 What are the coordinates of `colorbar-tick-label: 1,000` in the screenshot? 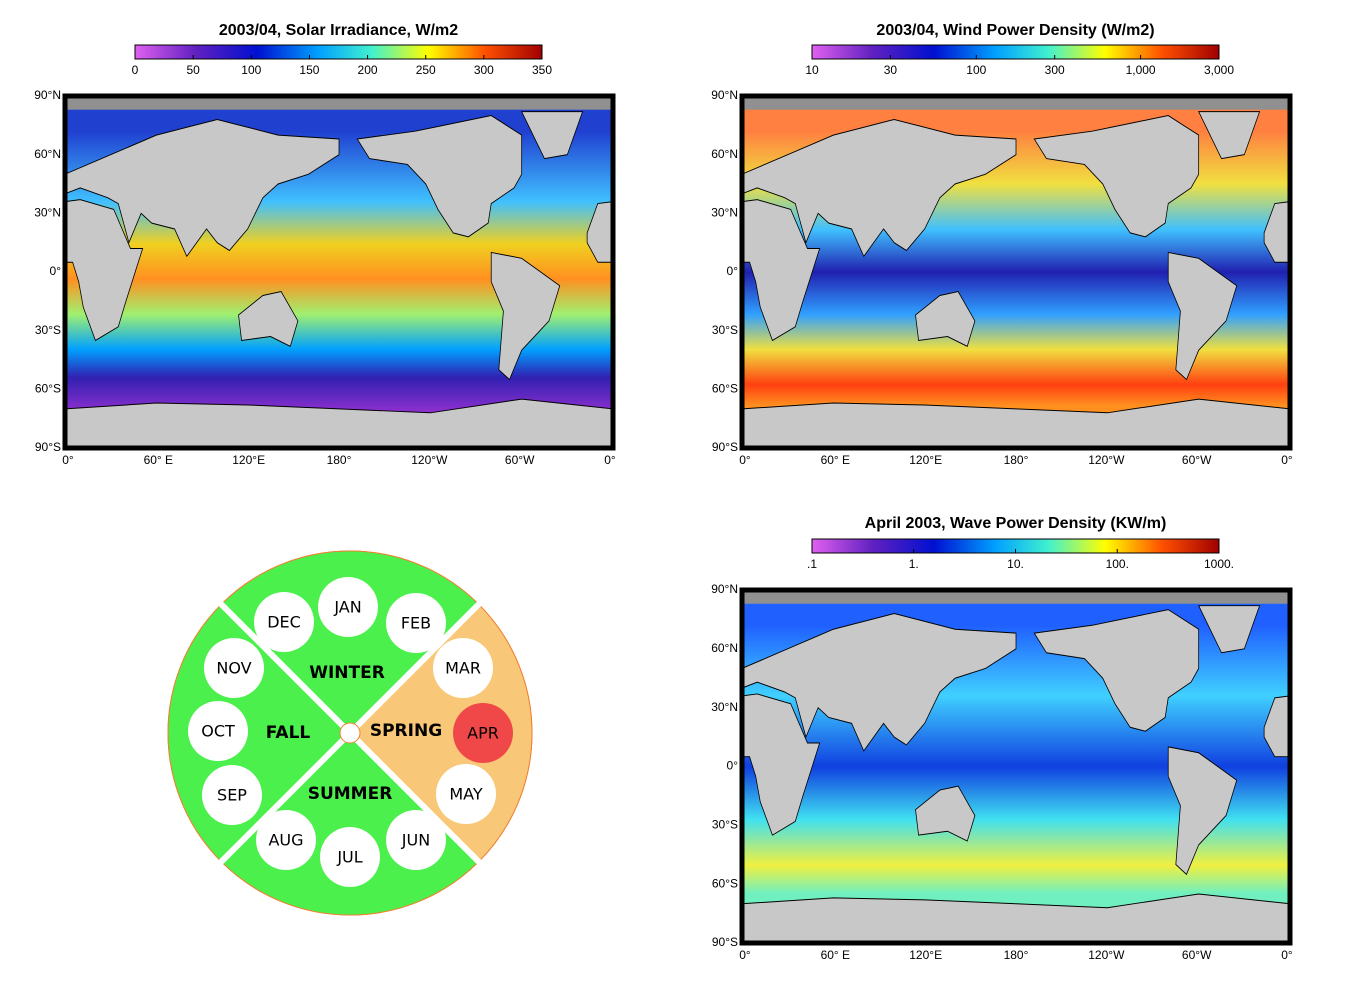 It's located at (1141, 70).